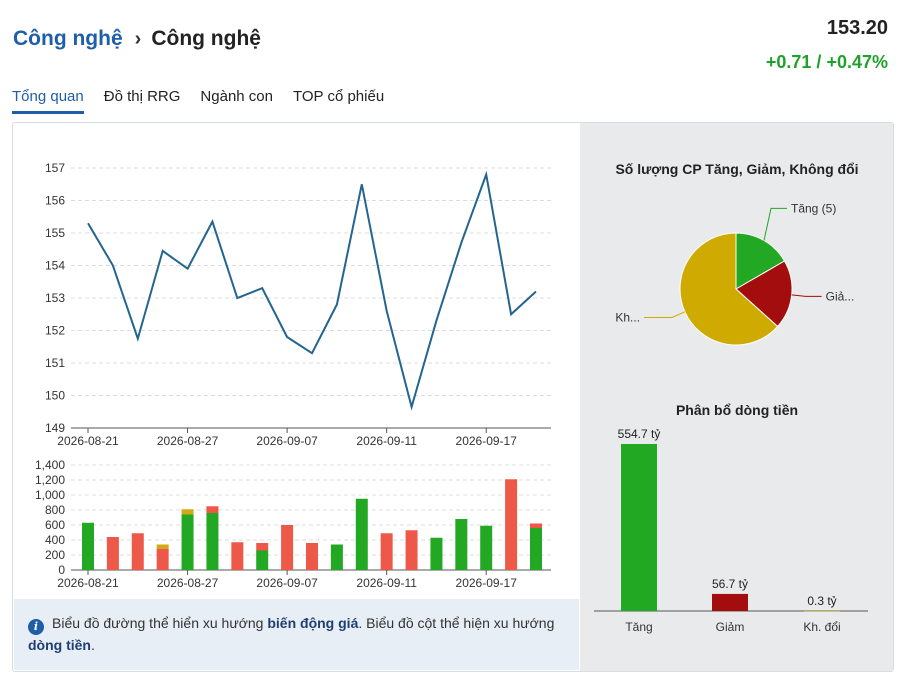  I want to click on pie-slice-down, so click(764, 294).